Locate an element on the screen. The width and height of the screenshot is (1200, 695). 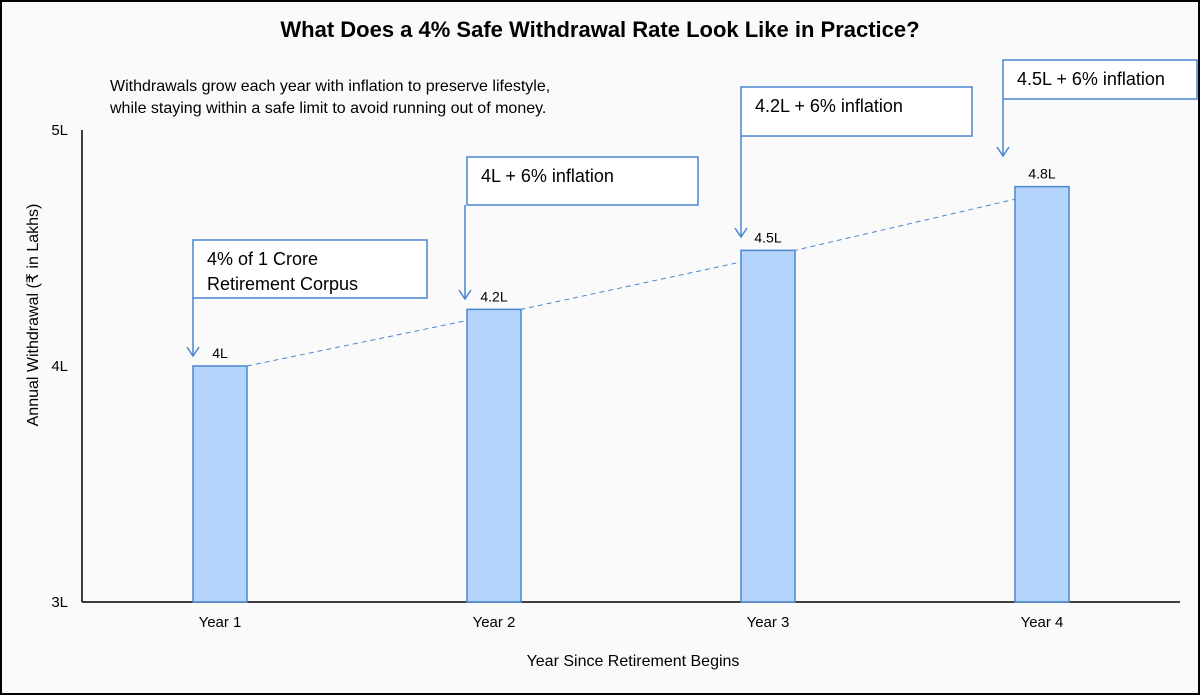
bar-value-label: 4.2L is located at coordinates (493, 296).